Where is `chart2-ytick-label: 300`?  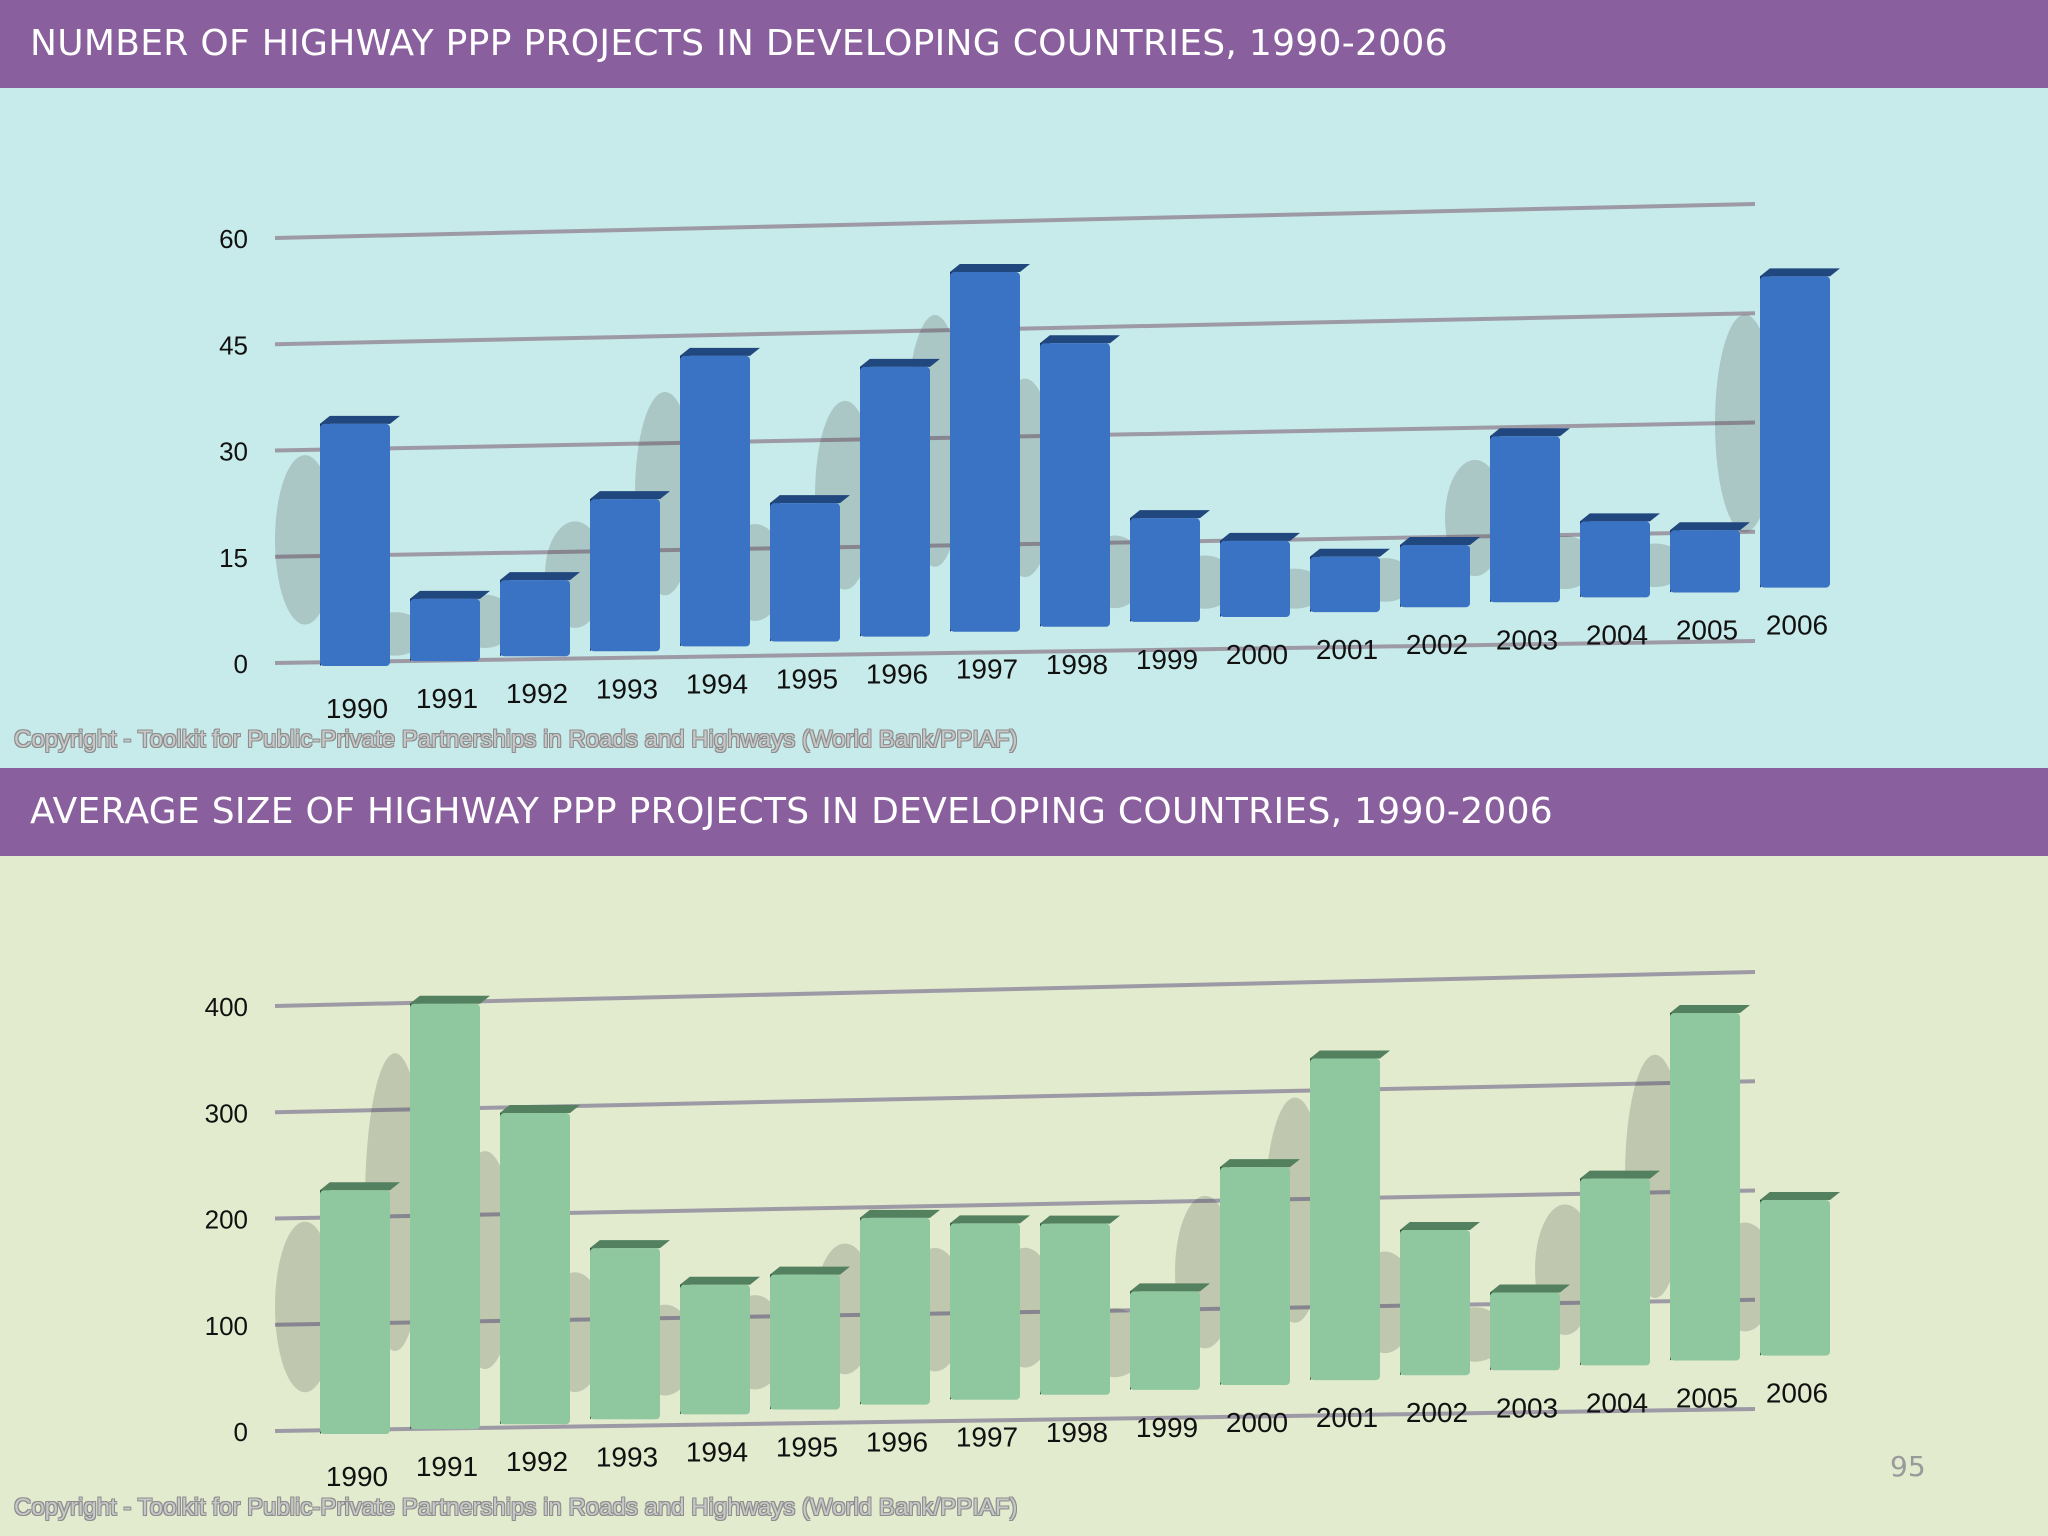 chart2-ytick-label: 300 is located at coordinates (226, 1113).